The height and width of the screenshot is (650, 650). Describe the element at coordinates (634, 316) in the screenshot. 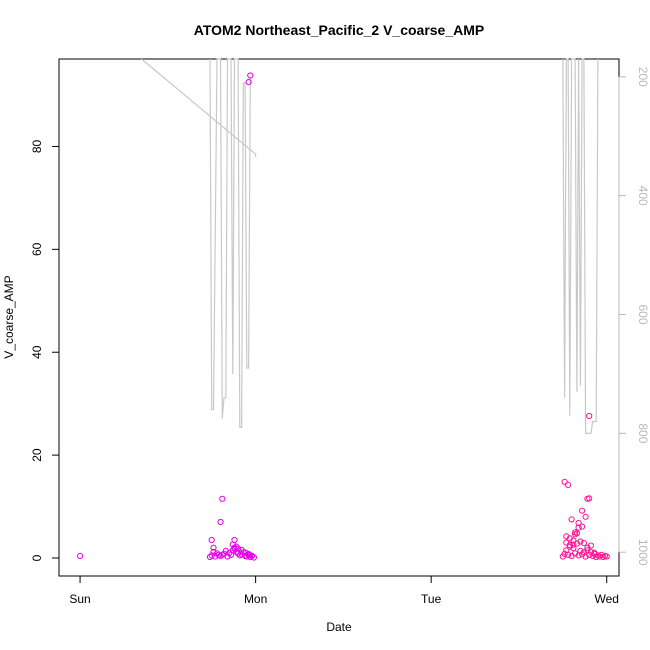

I see `right-axis: 200 400 600 800 1000` at that location.